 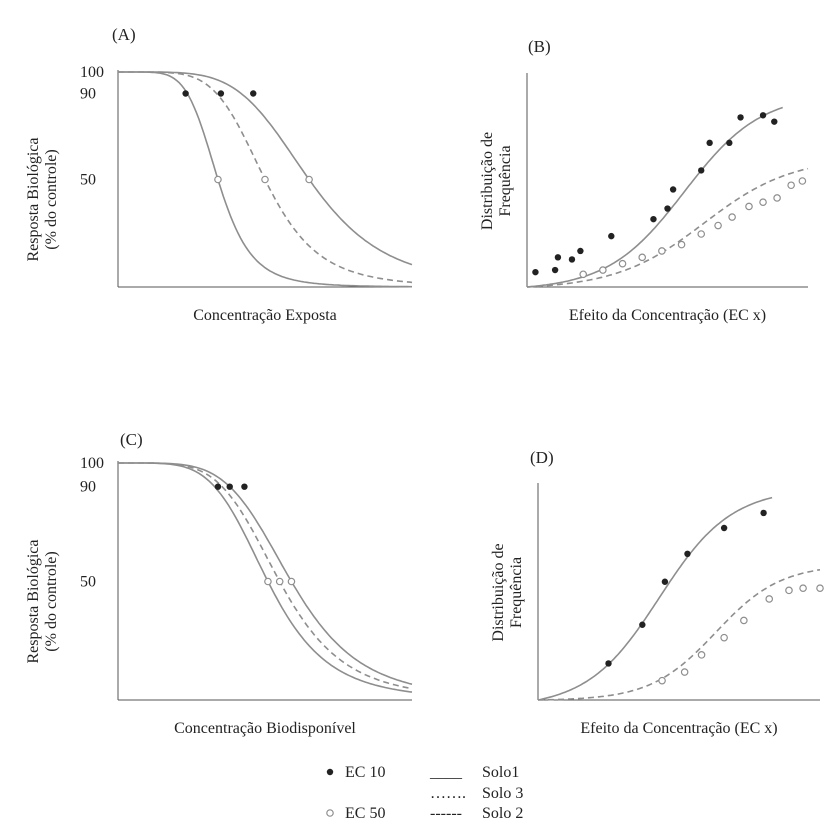 What do you see at coordinates (542, 457) in the screenshot?
I see `panel-label: (D)` at bounding box center [542, 457].